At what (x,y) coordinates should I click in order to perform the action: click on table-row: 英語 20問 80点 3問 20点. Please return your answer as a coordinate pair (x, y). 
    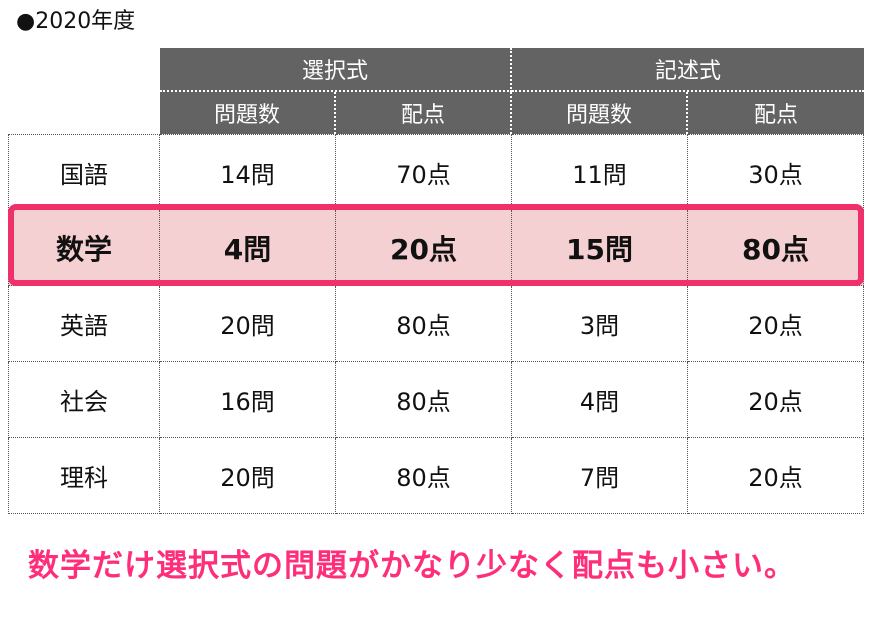
    Looking at the image, I should click on (436, 324).